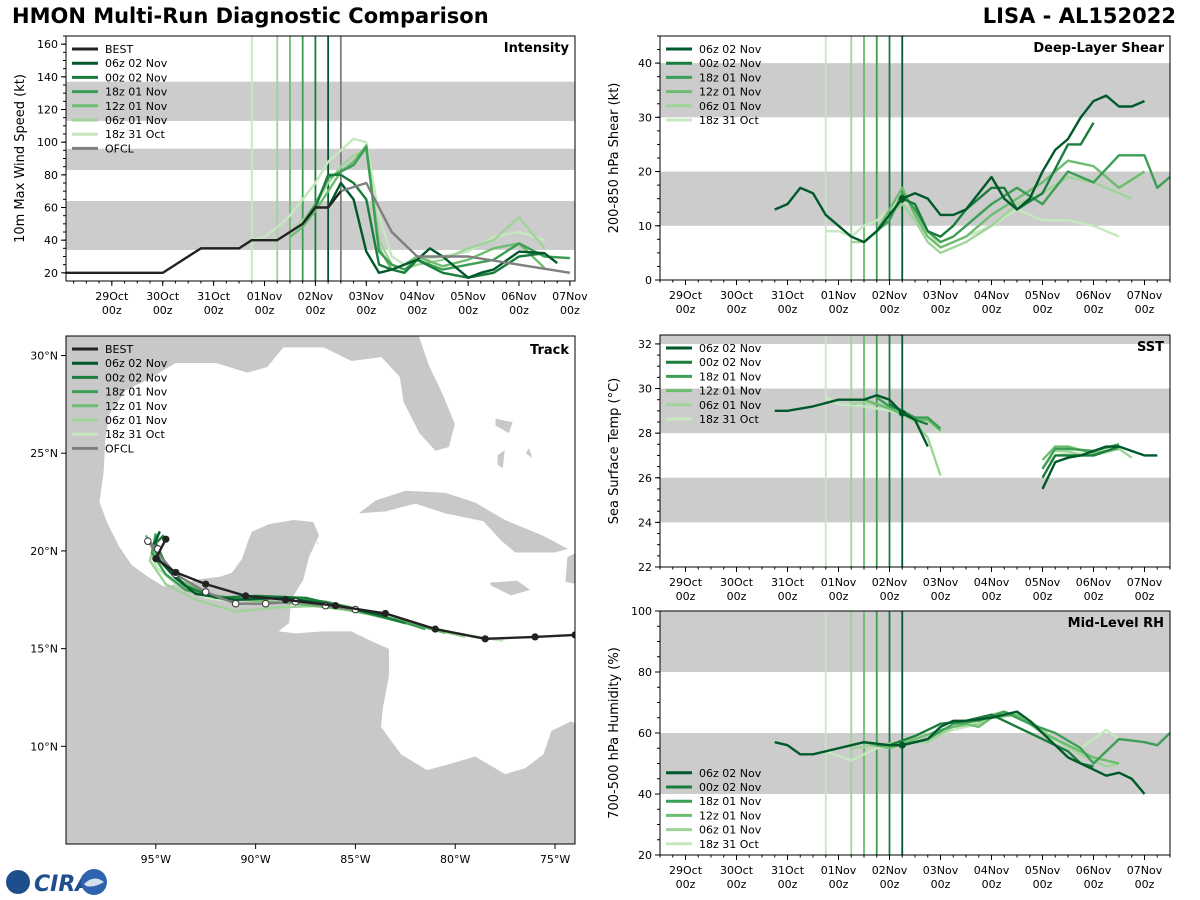  I want to click on rh-legend-label: 18z 31 Oct, so click(729, 844).